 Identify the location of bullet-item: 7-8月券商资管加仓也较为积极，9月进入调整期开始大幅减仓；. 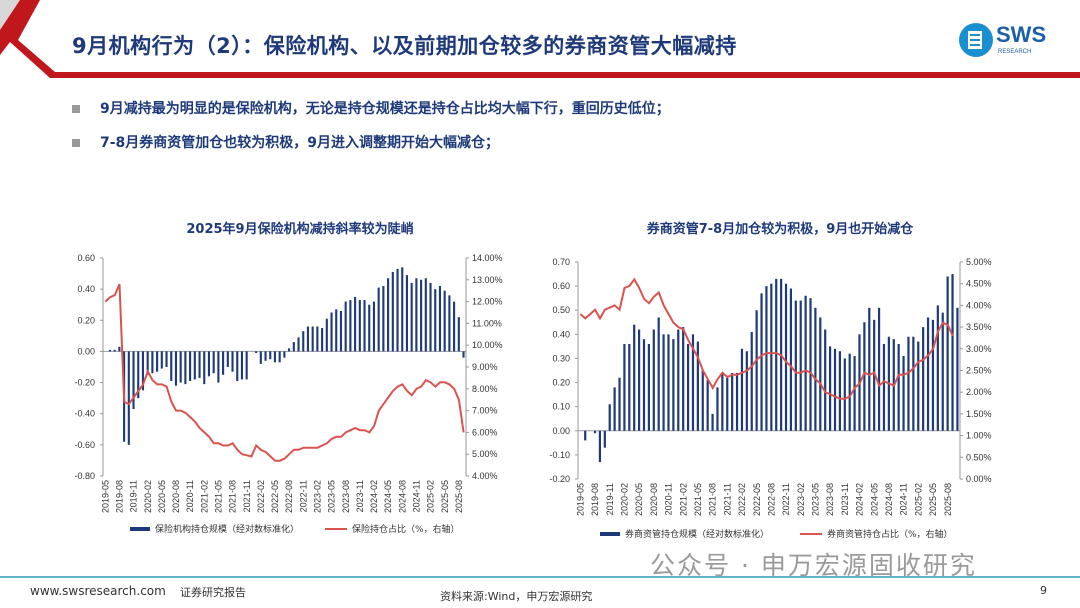
(285, 142).